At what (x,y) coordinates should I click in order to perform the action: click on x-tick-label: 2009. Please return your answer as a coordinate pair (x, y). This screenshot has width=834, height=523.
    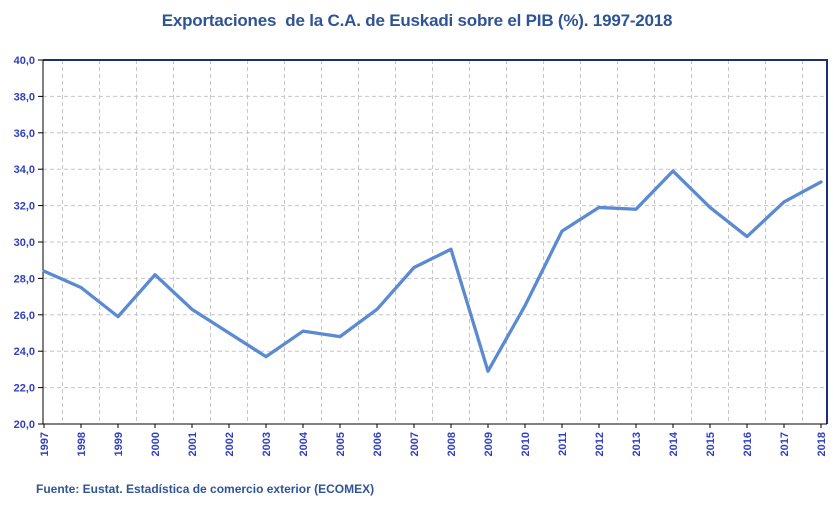
    Looking at the image, I should click on (489, 444).